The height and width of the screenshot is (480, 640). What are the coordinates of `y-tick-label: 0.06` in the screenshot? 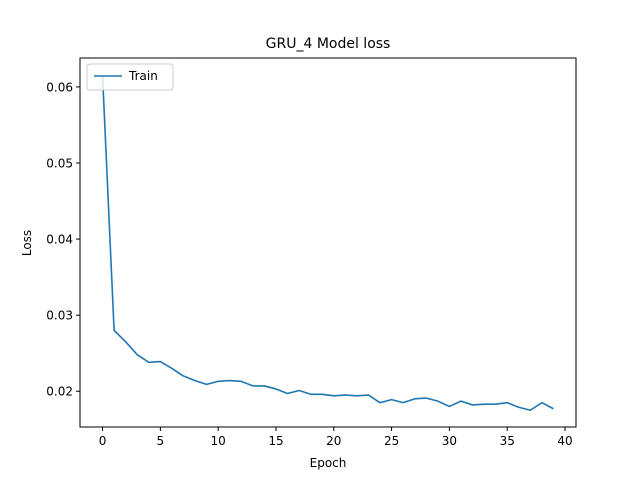 It's located at (59, 87).